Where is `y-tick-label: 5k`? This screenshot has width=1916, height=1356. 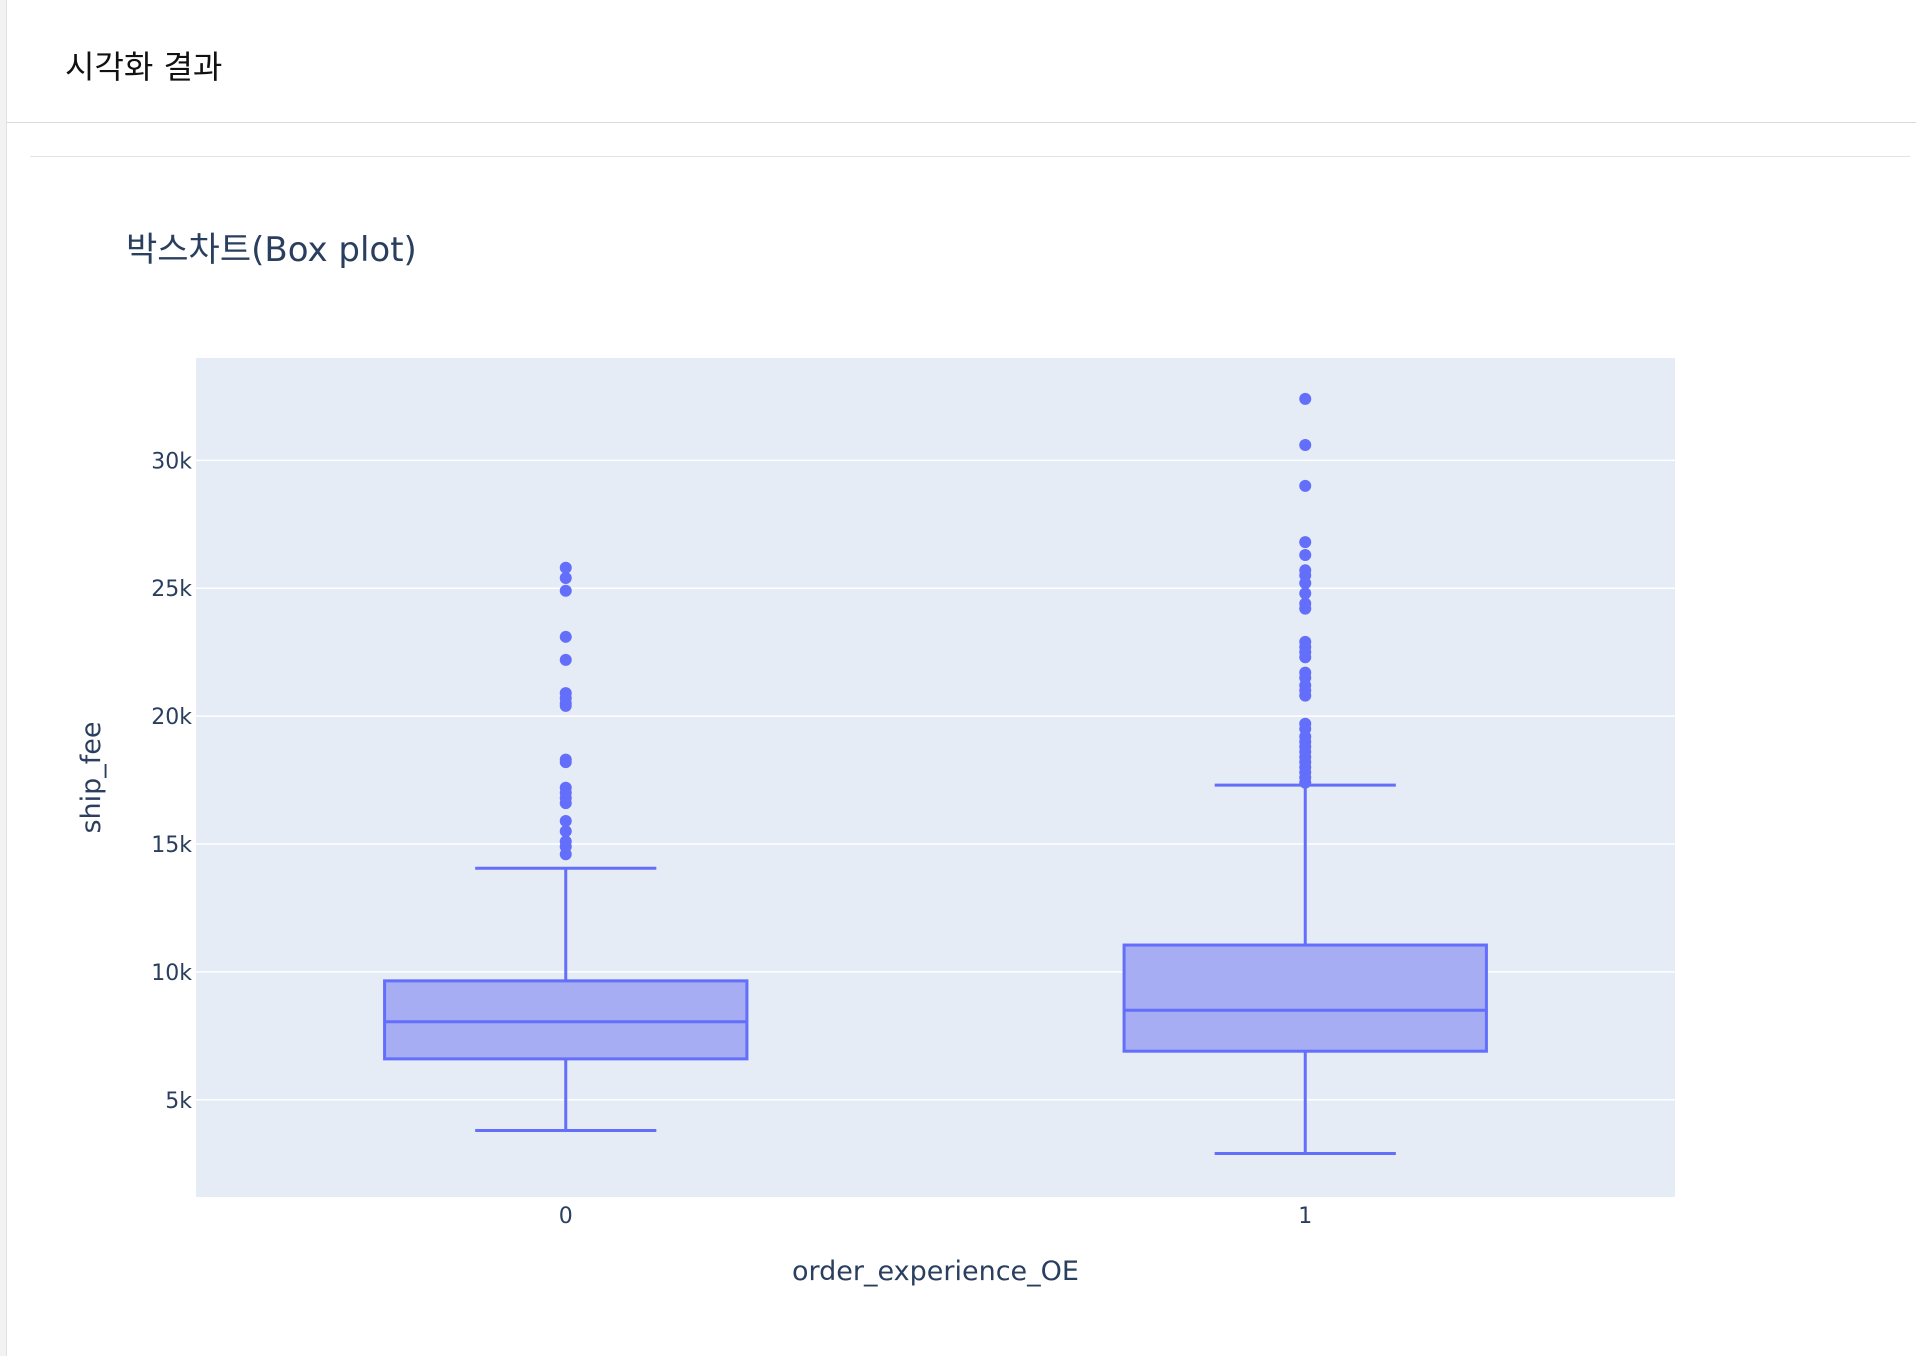 y-tick-label: 5k is located at coordinates (178, 1101).